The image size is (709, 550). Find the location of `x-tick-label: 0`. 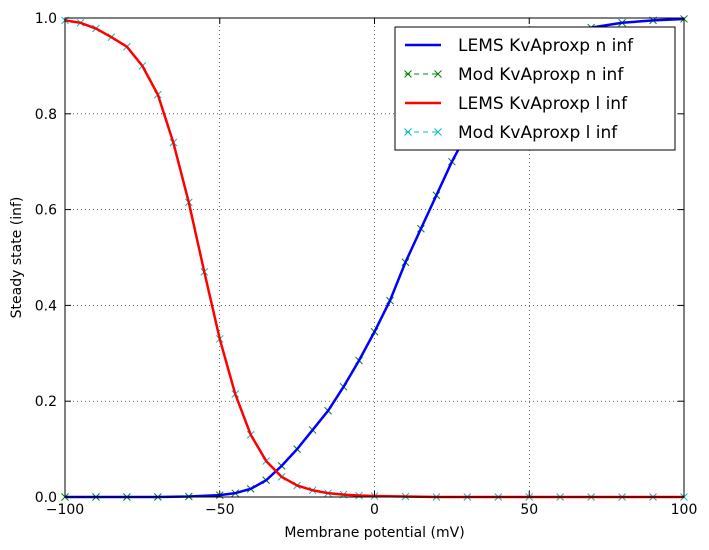

x-tick-label: 0 is located at coordinates (374, 510).